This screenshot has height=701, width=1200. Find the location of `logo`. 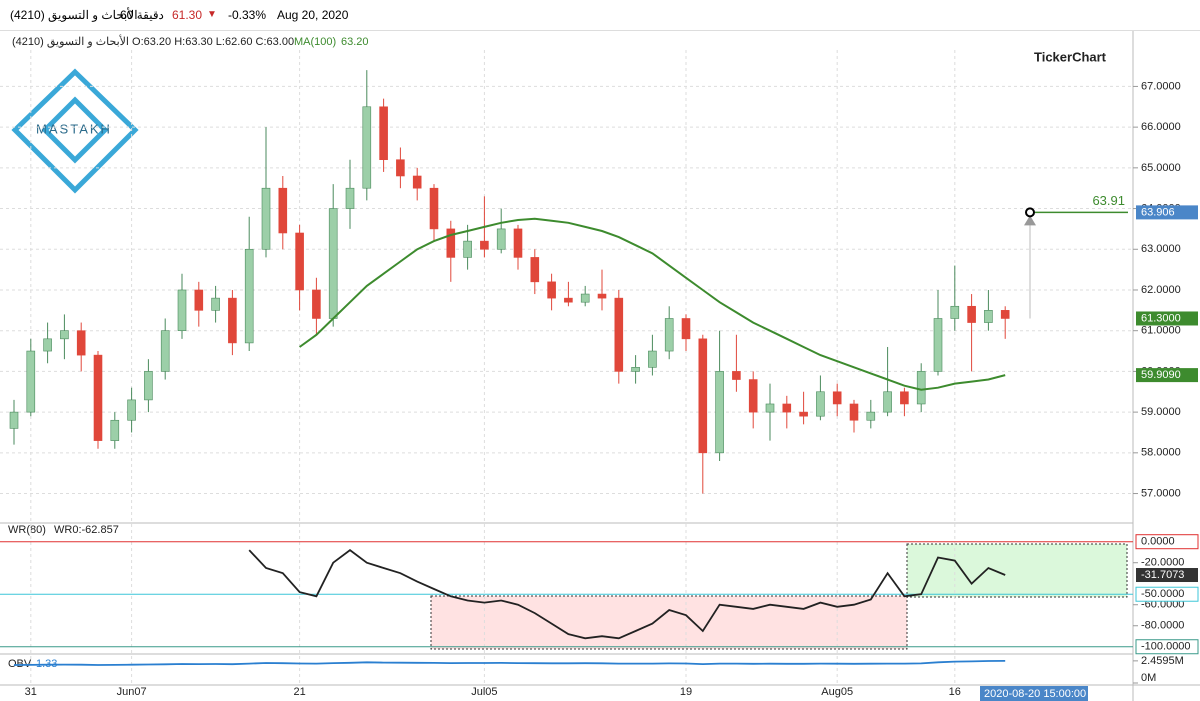

logo is located at coordinates (75, 131).